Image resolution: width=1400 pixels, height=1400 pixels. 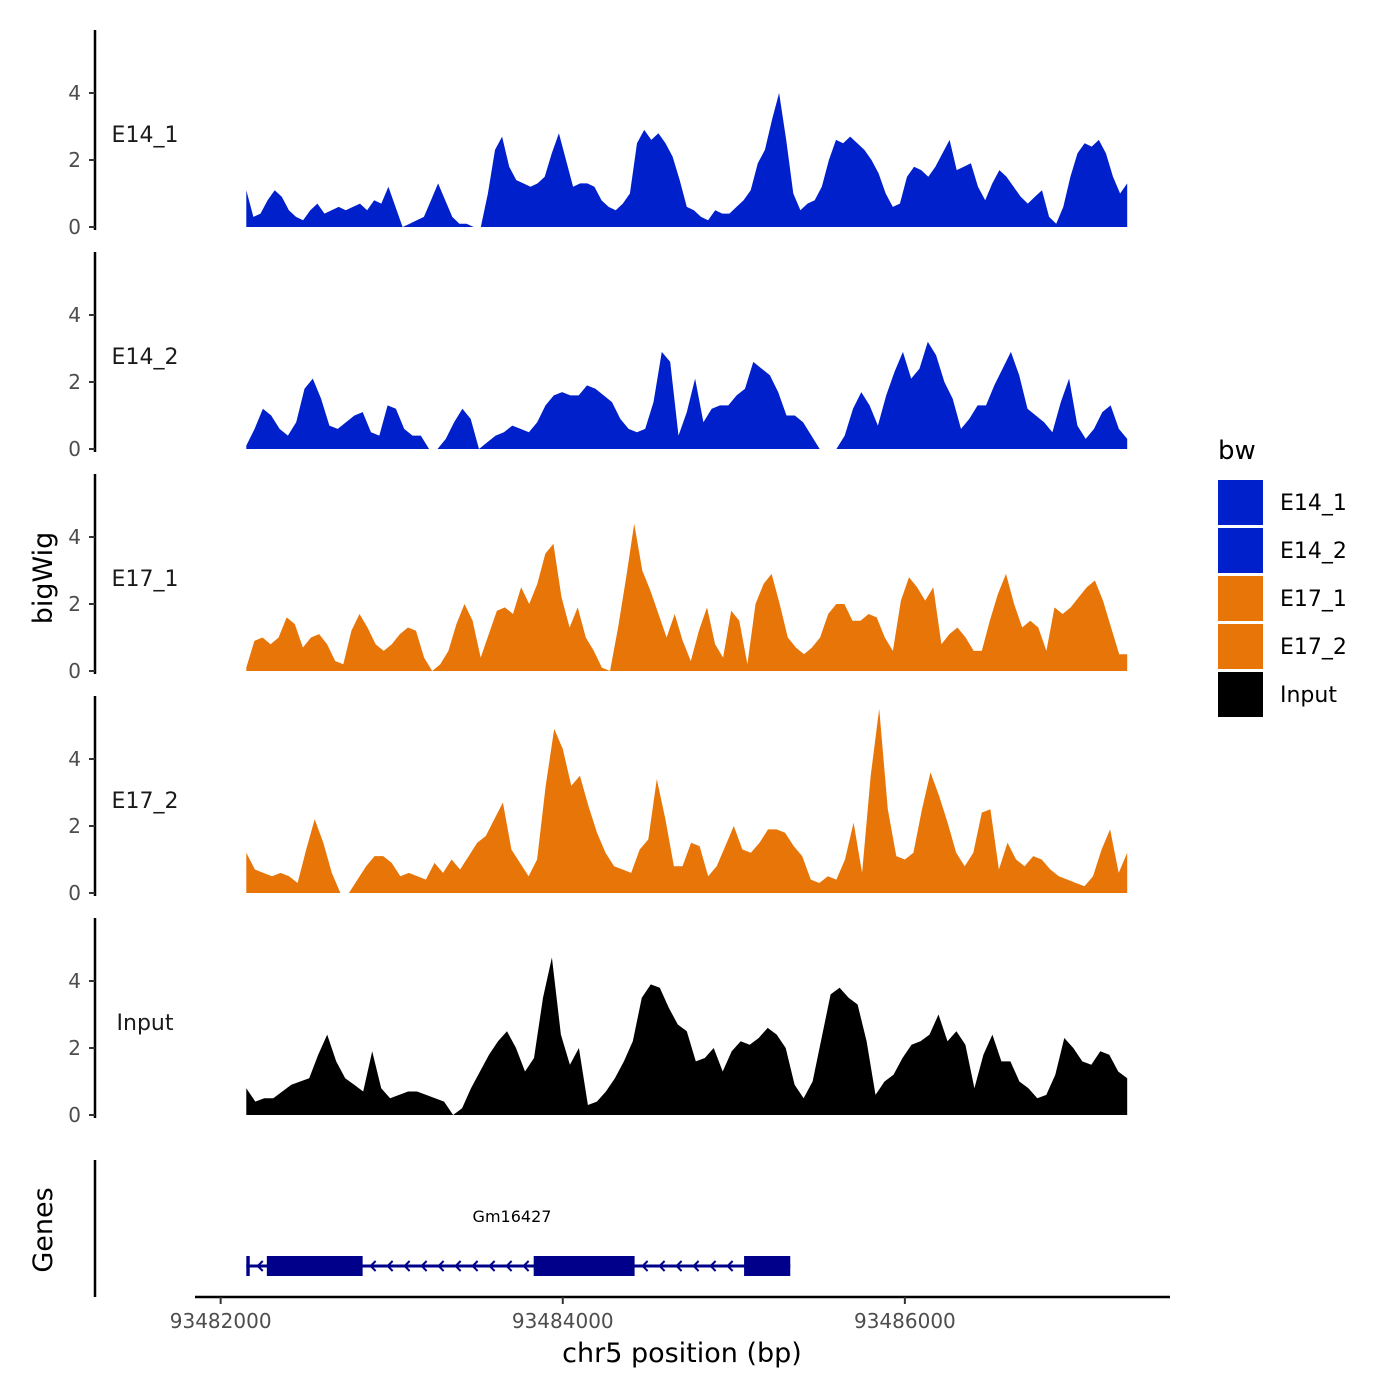 I want to click on track-e14-1: 0 2 4 E14_1, so click(x=598, y=134).